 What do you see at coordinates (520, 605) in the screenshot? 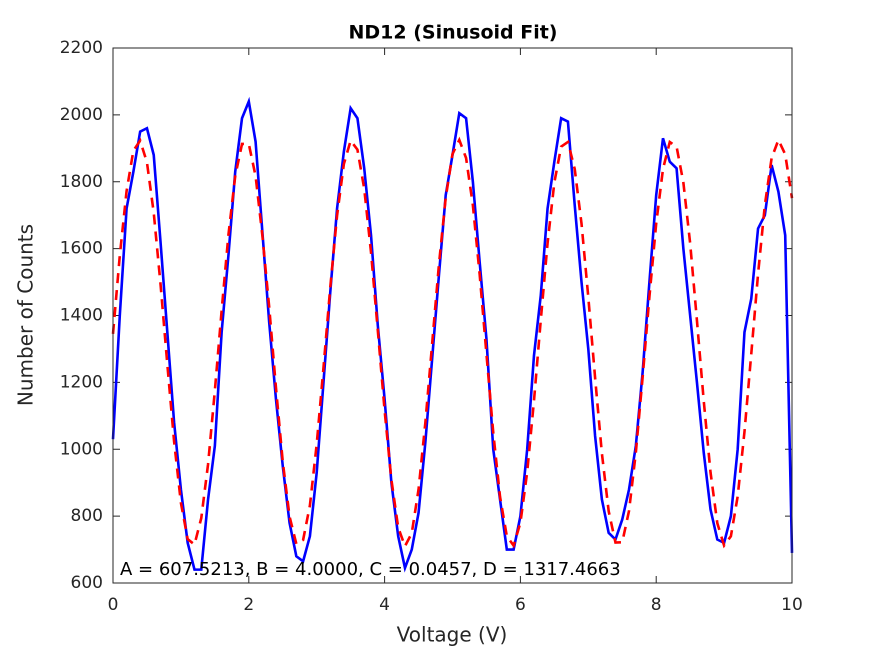
I see `x-tick-label: 6` at bounding box center [520, 605].